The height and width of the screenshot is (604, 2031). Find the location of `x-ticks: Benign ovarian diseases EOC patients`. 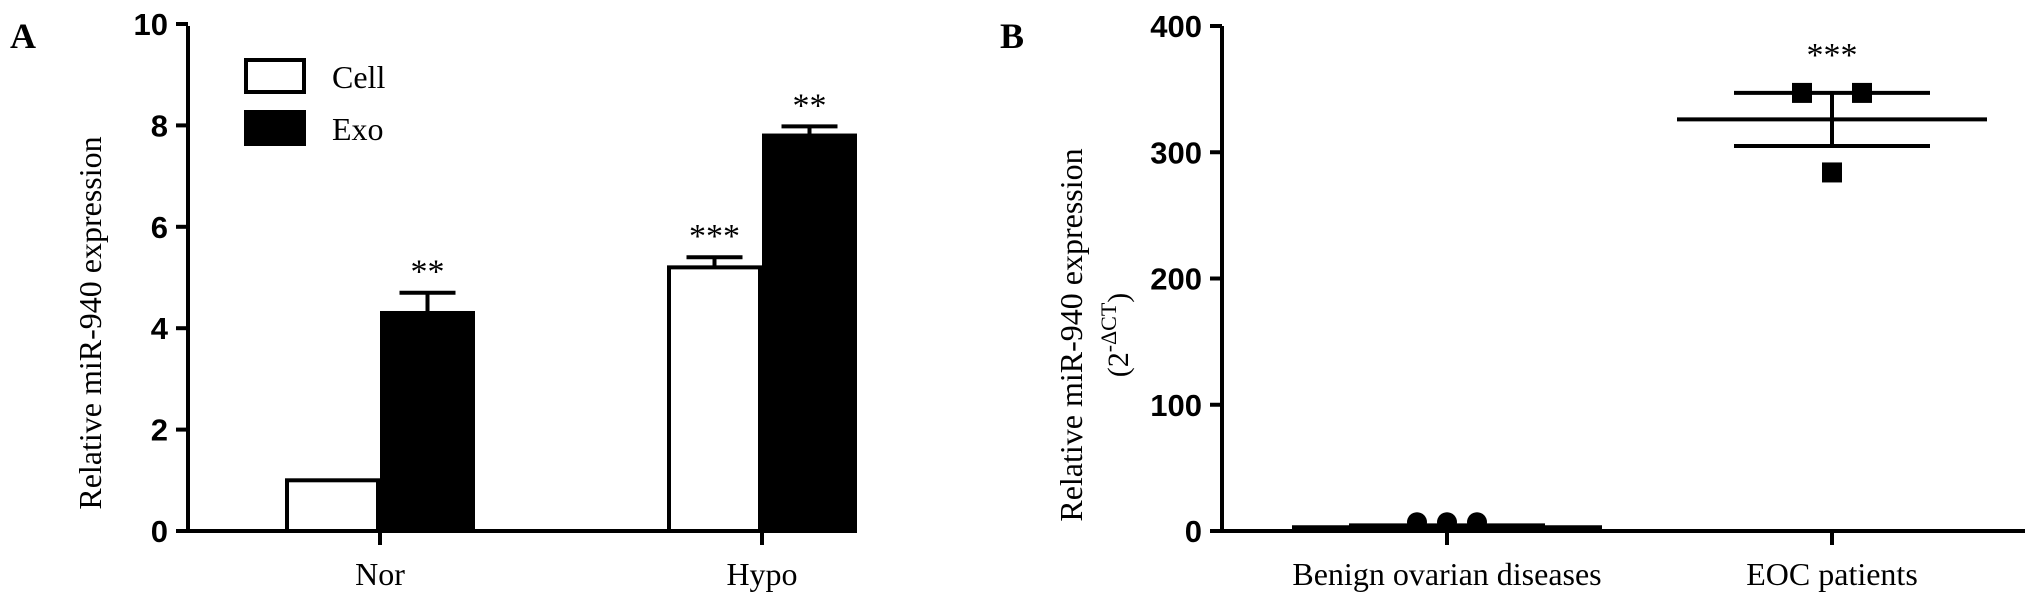

x-ticks: Benign ovarian diseases EOC patients is located at coordinates (1605, 561).